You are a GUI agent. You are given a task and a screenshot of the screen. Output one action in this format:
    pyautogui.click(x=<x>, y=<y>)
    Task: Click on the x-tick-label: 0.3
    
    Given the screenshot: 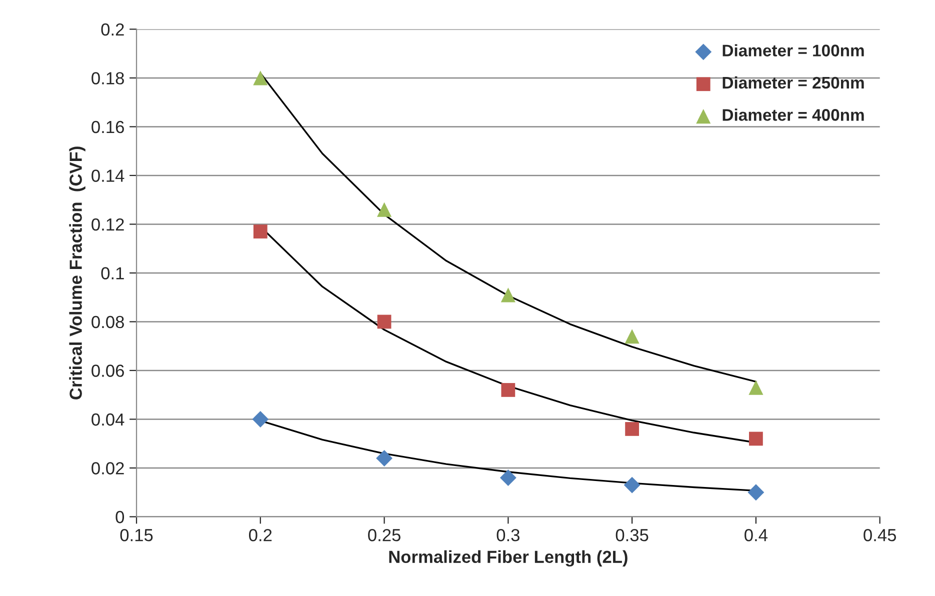 What is the action you would take?
    pyautogui.click(x=508, y=535)
    